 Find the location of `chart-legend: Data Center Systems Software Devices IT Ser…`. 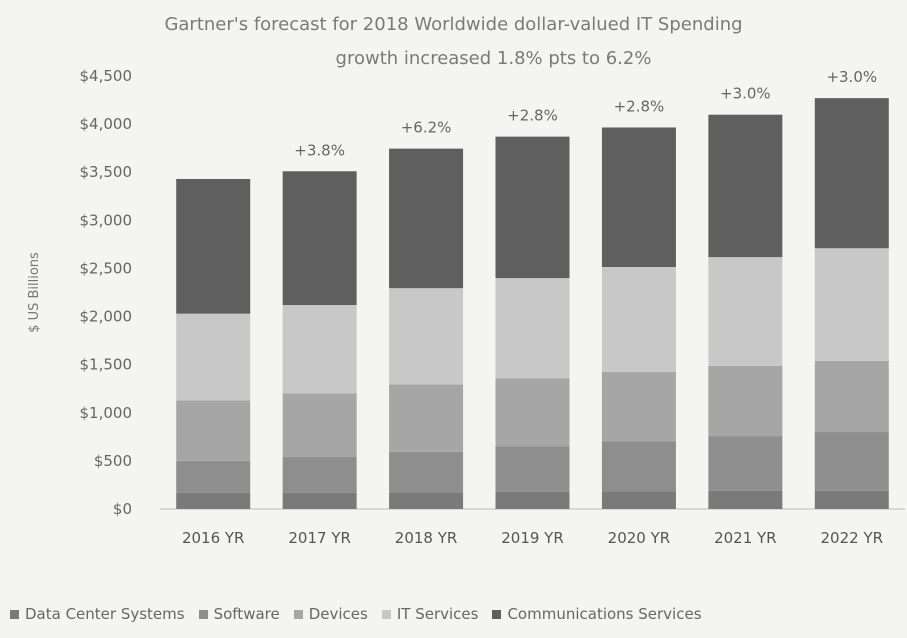

chart-legend: Data Center Systems Software Devices IT Ser… is located at coordinates (363, 614).